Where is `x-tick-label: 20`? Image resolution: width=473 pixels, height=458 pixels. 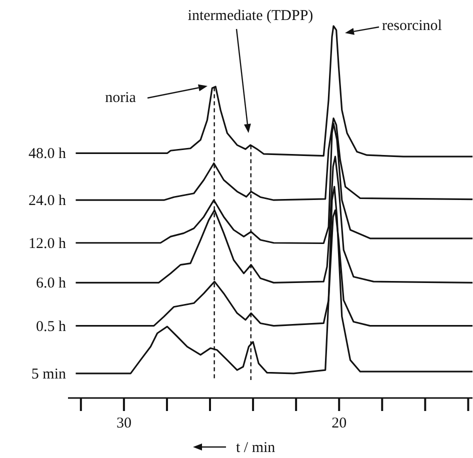 x-tick-label: 20 is located at coordinates (339, 424).